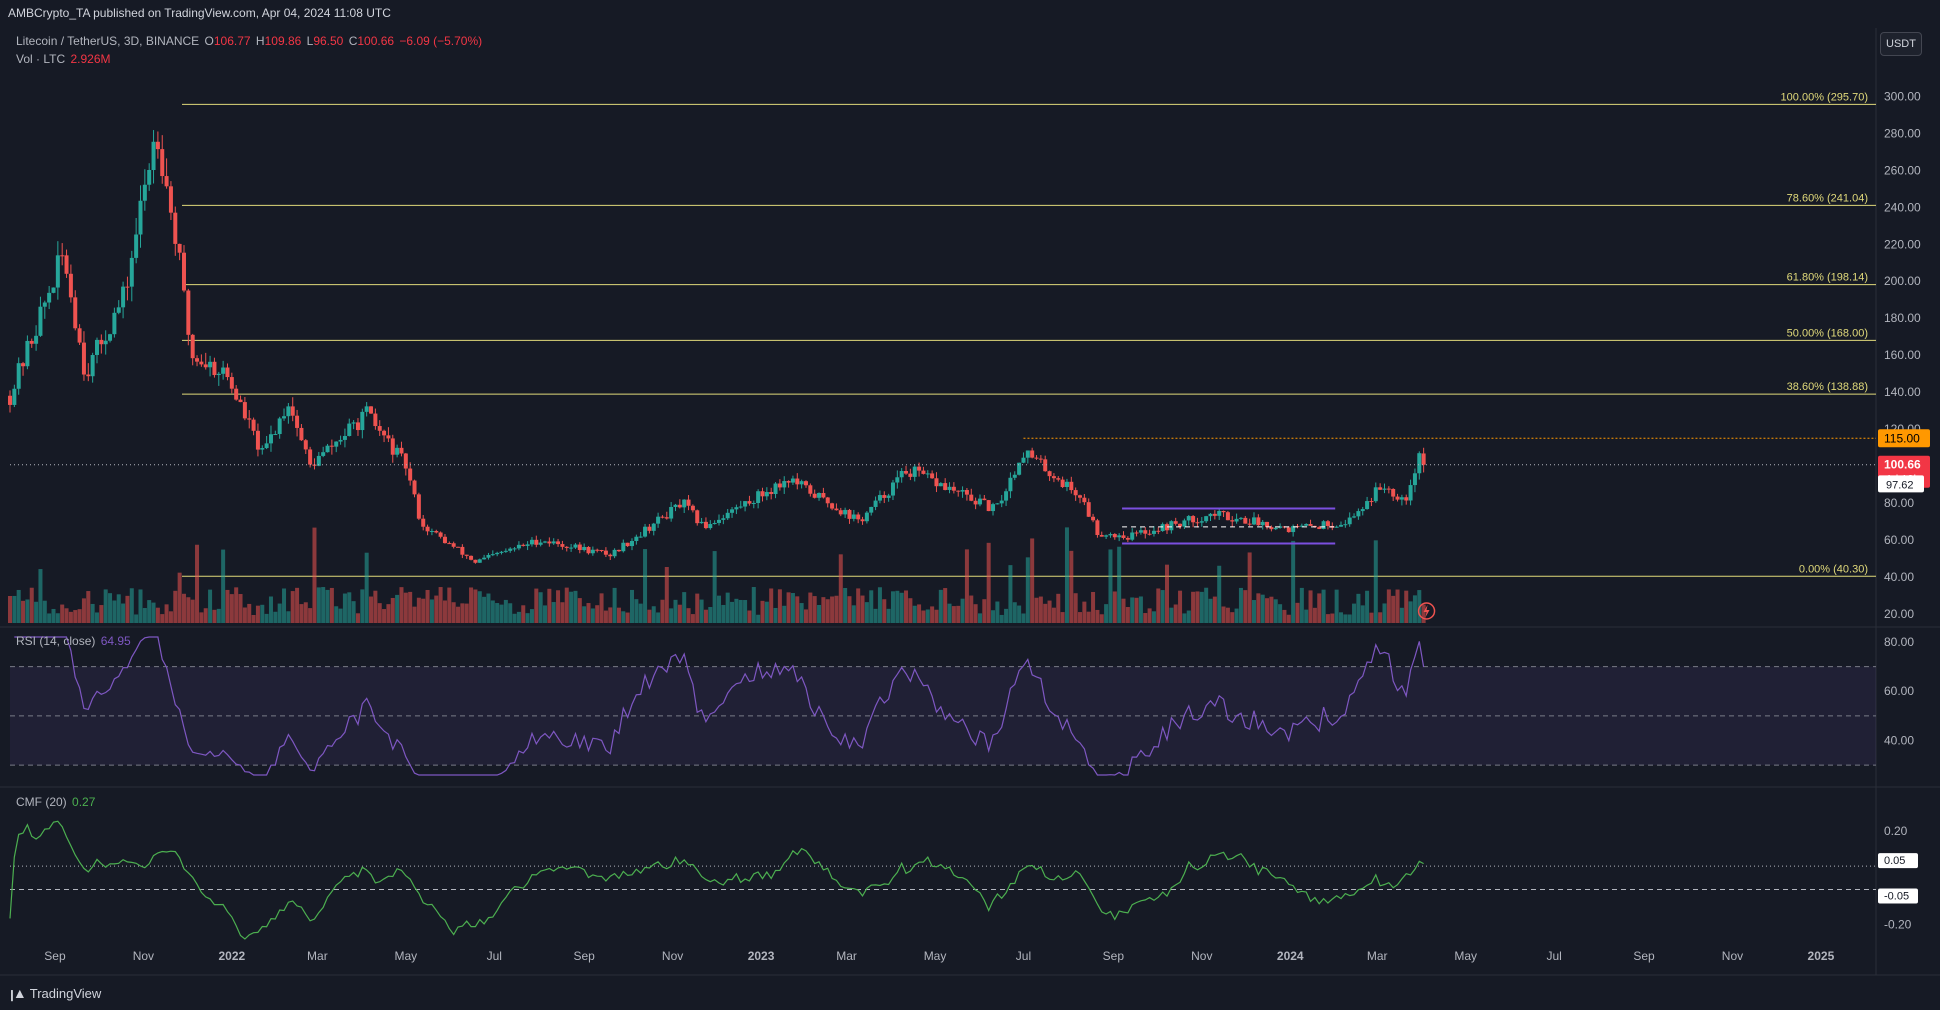 The height and width of the screenshot is (1010, 1940). What do you see at coordinates (108, 41) in the screenshot?
I see `symbol-title: Litecoin / TetherUS, 3D, BINANCE` at bounding box center [108, 41].